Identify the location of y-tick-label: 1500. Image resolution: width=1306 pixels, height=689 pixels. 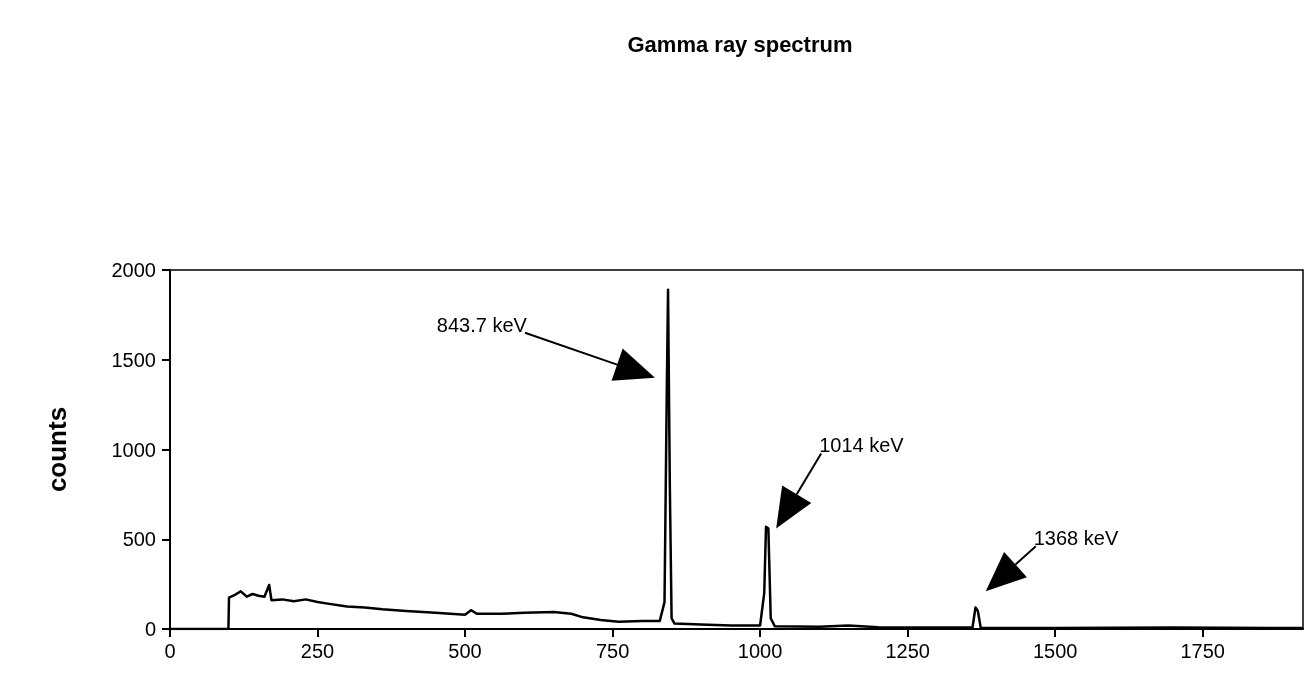
(133, 359).